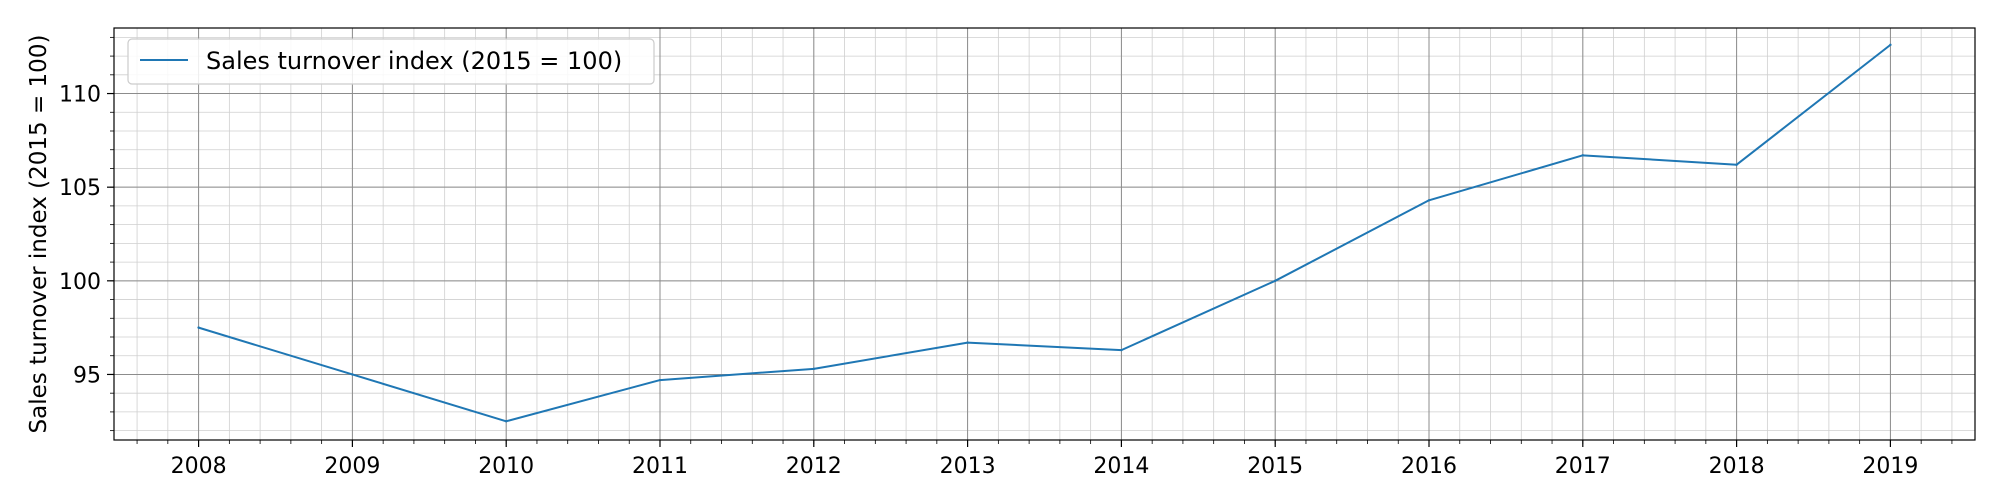 The width and height of the screenshot is (2000, 500). I want to click on legend-entry: Sales turnover index (2015 = 100), so click(414, 61).